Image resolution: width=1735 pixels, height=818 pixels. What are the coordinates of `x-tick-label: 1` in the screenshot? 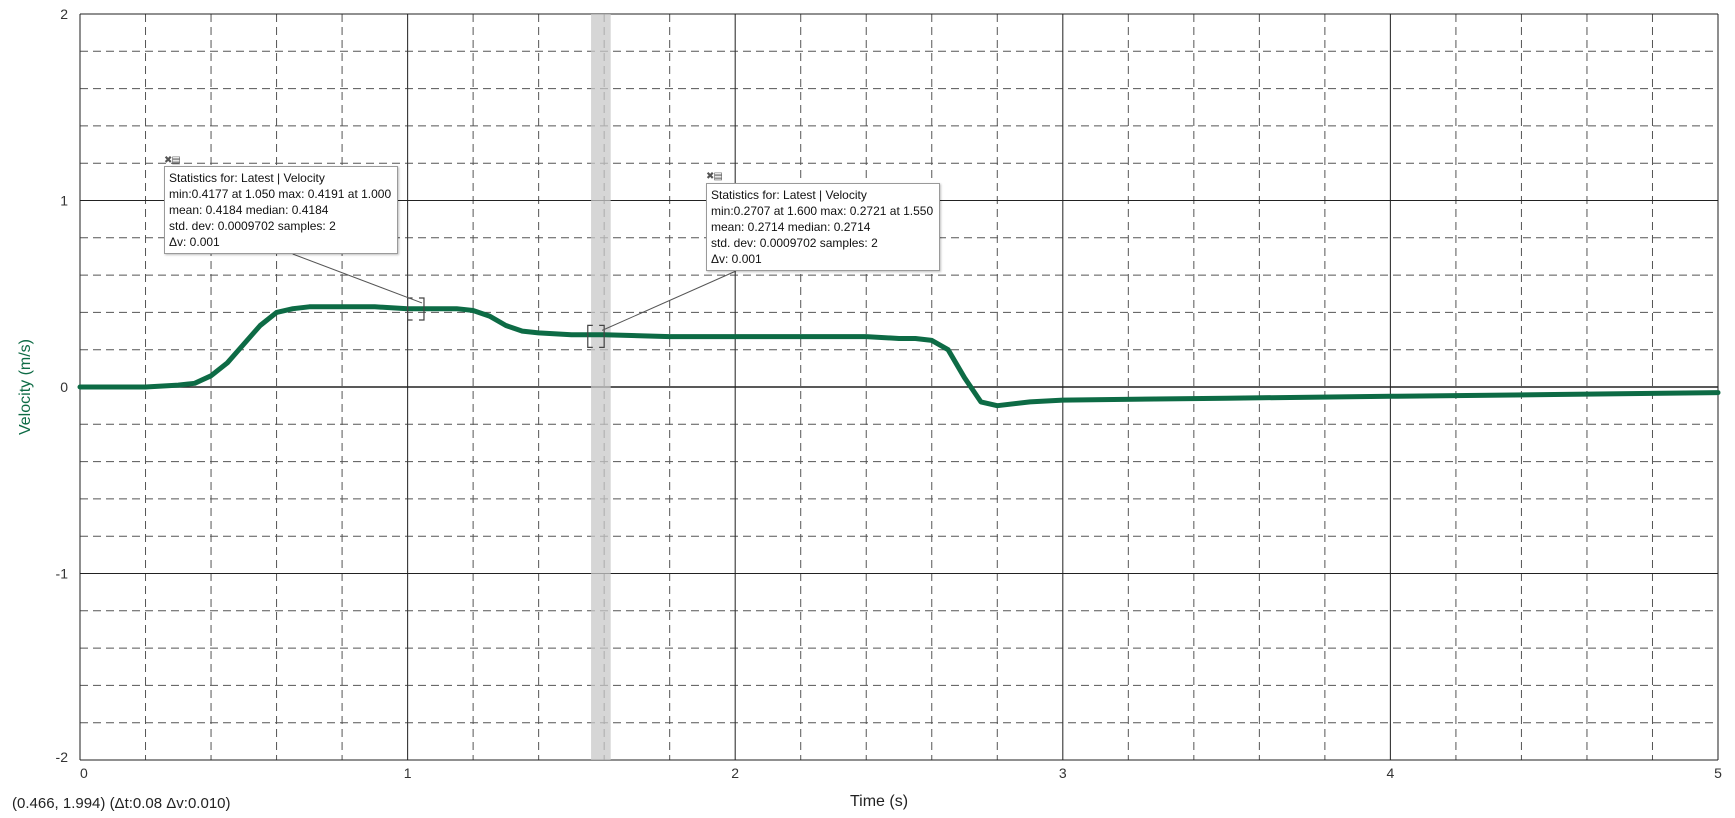 It's located at (408, 773).